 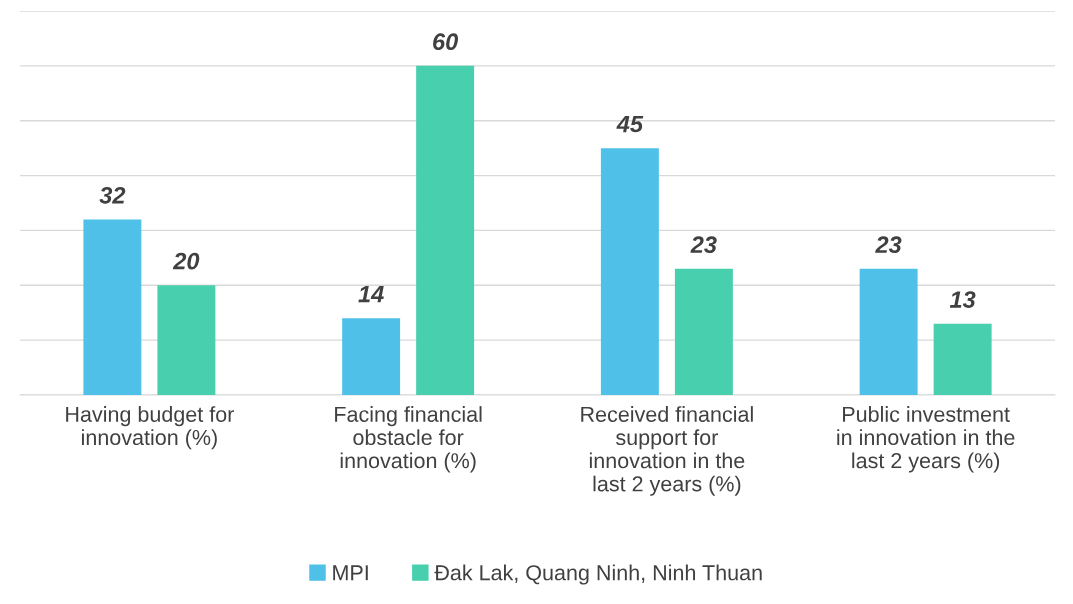 I want to click on legend-label: MPI, so click(x=350, y=573).